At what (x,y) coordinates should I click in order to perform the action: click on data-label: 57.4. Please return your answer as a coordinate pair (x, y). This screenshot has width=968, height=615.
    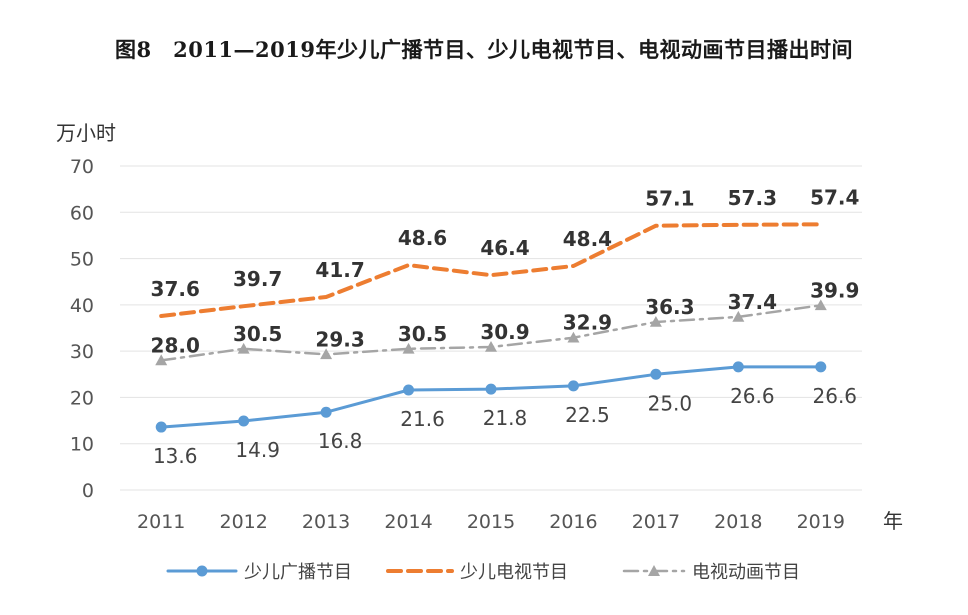
    Looking at the image, I should click on (834, 197).